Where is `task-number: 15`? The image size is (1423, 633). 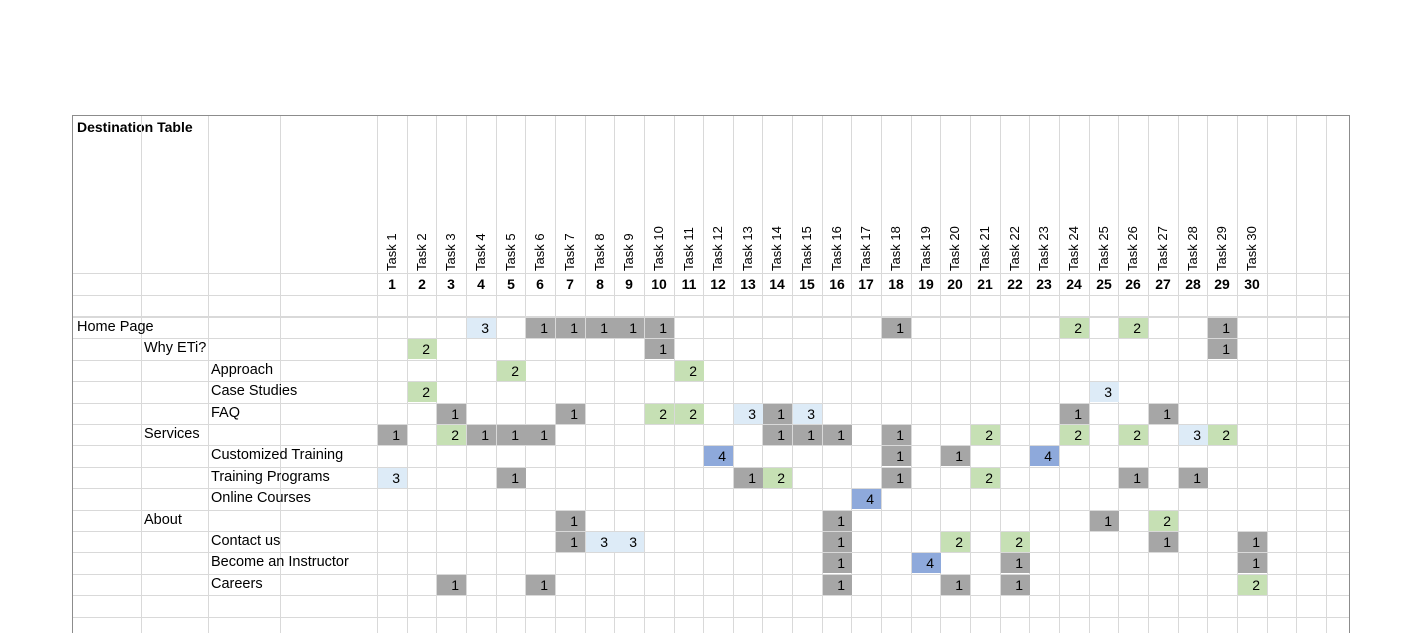 task-number: 15 is located at coordinates (807, 284).